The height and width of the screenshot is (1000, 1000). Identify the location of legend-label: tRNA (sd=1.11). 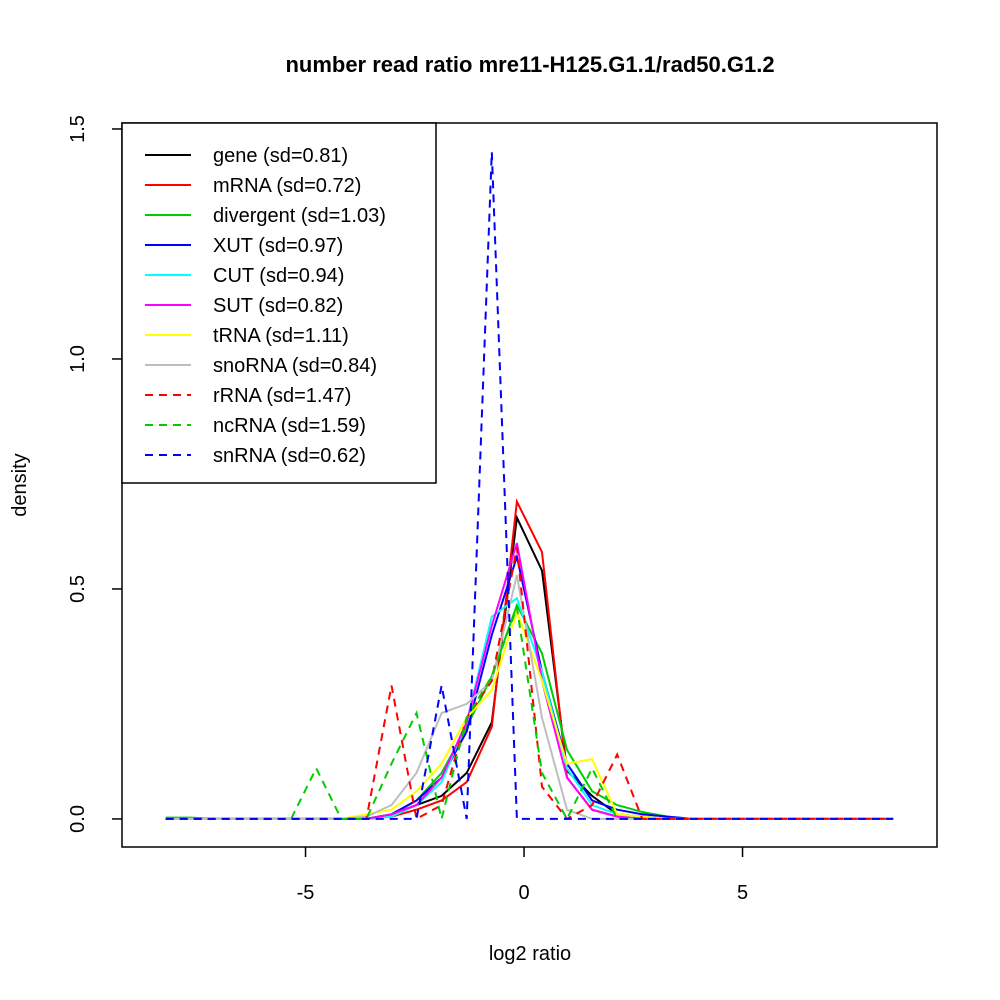
(281, 336).